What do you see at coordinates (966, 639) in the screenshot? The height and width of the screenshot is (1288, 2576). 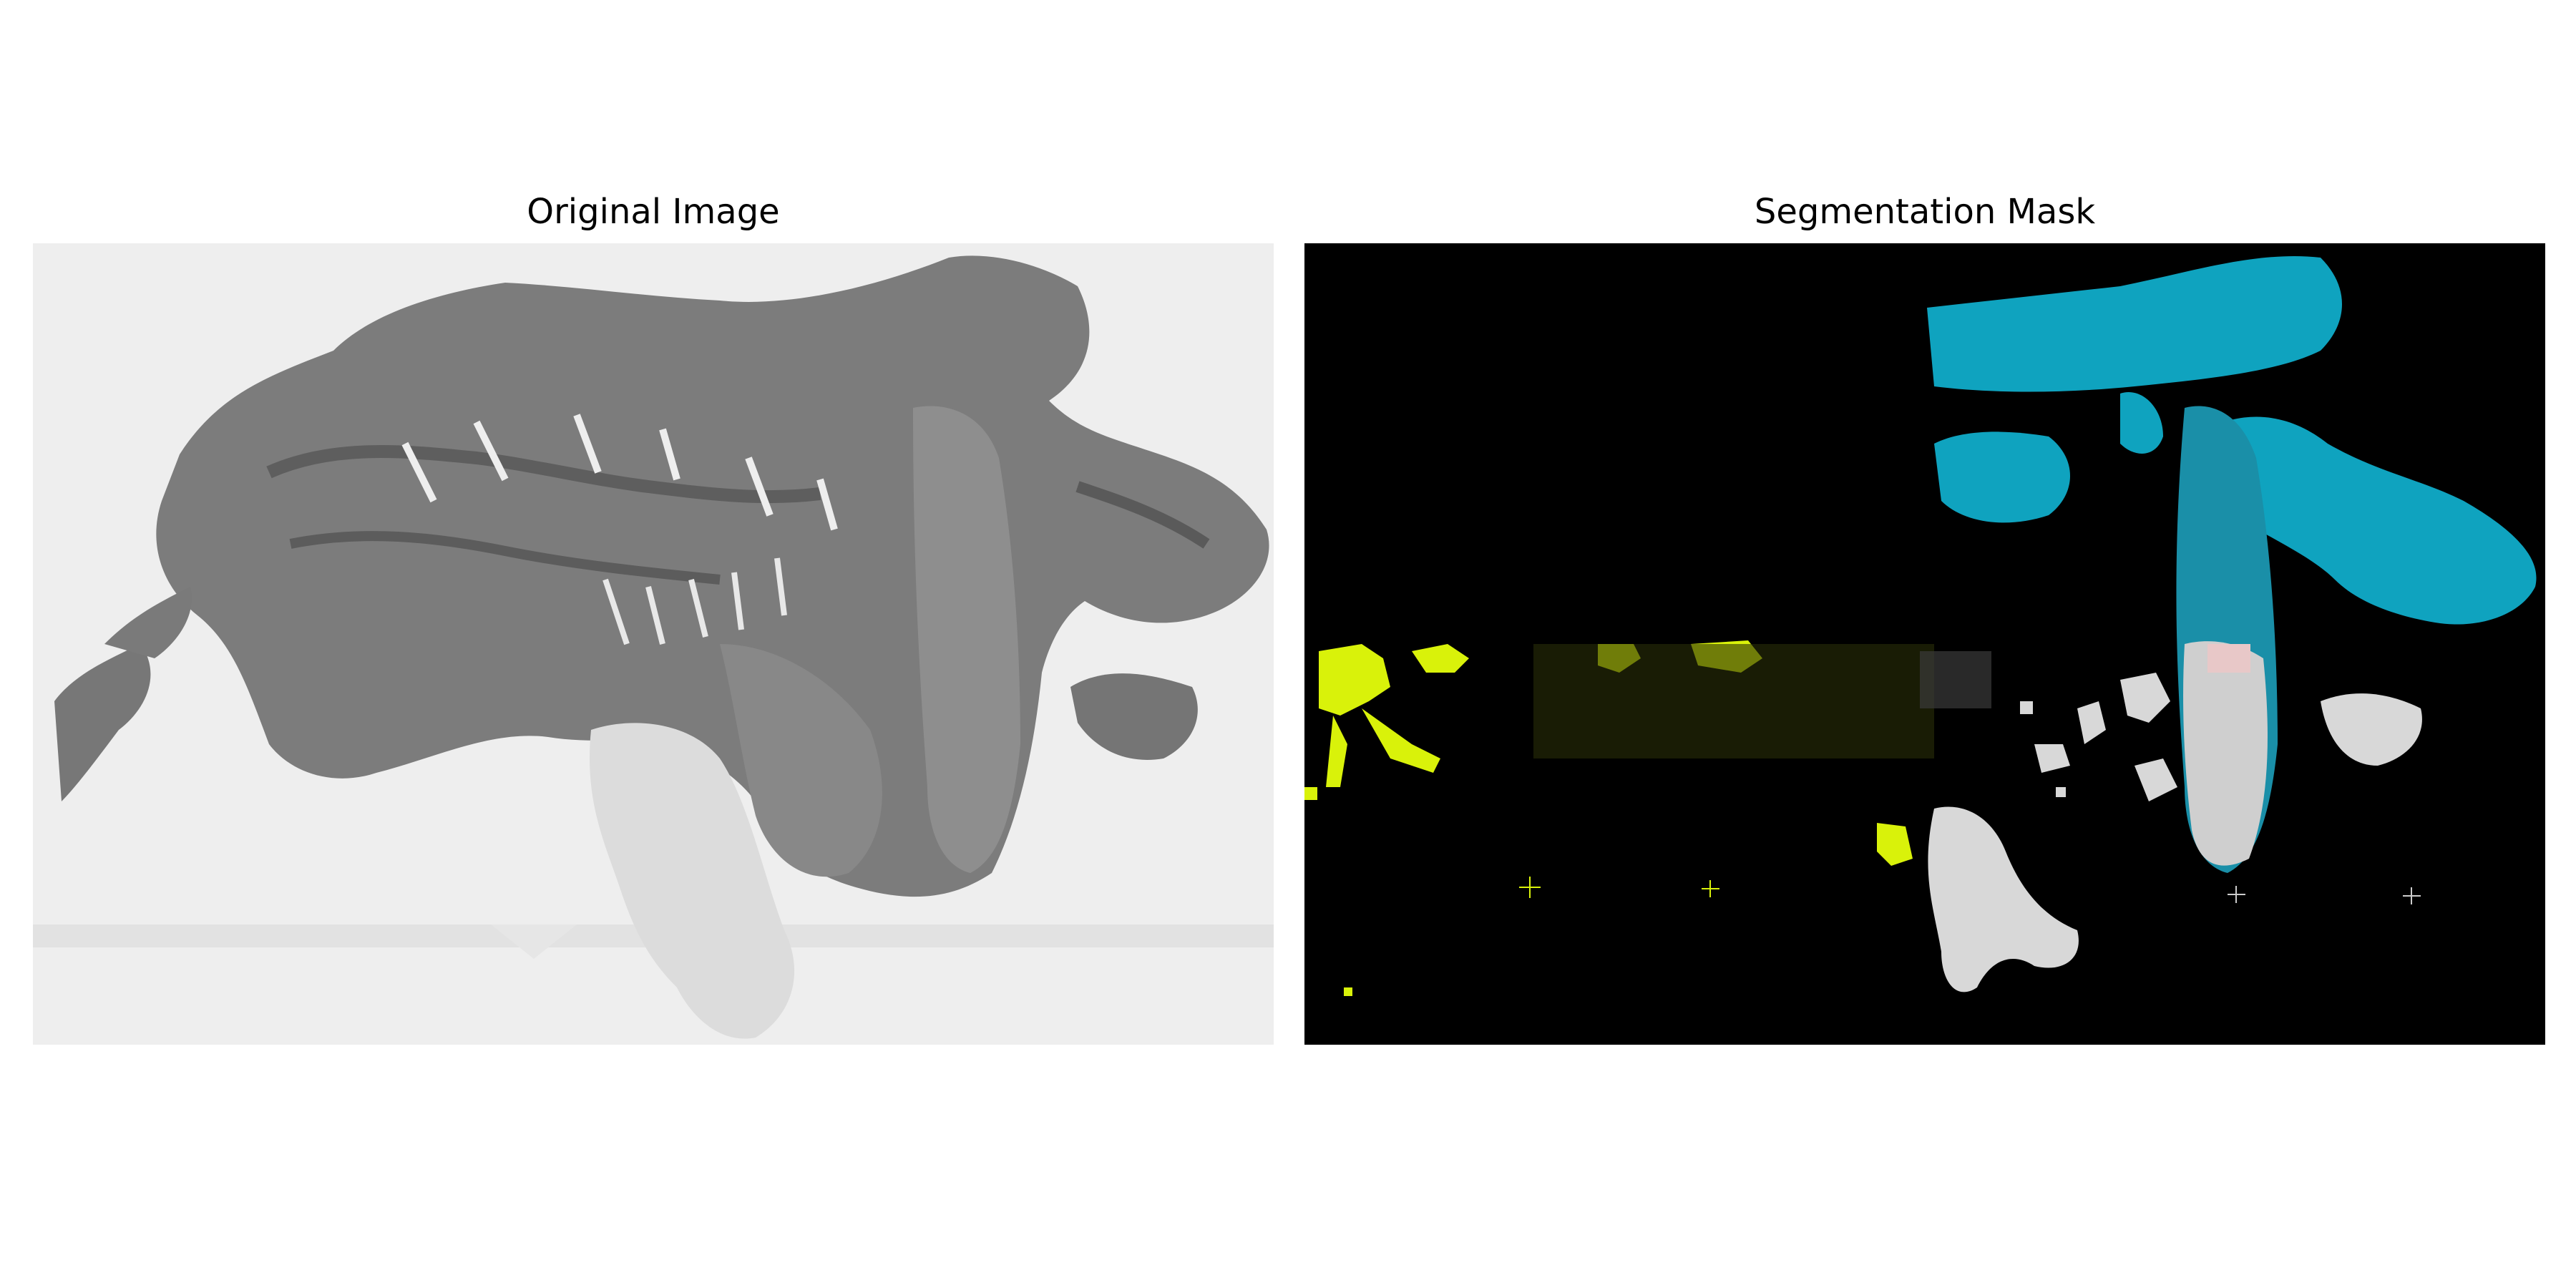 I see `tissue-column` at bounding box center [966, 639].